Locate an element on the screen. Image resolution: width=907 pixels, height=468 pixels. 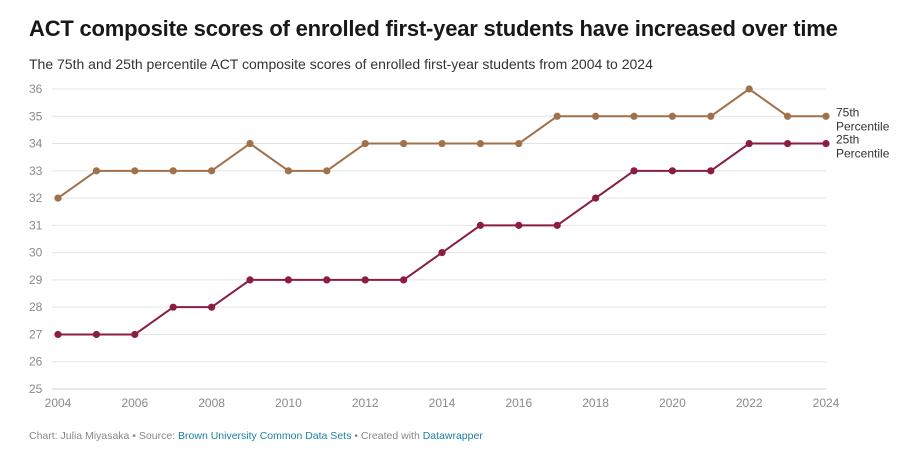
y-tick-label: 31 is located at coordinates (36, 225).